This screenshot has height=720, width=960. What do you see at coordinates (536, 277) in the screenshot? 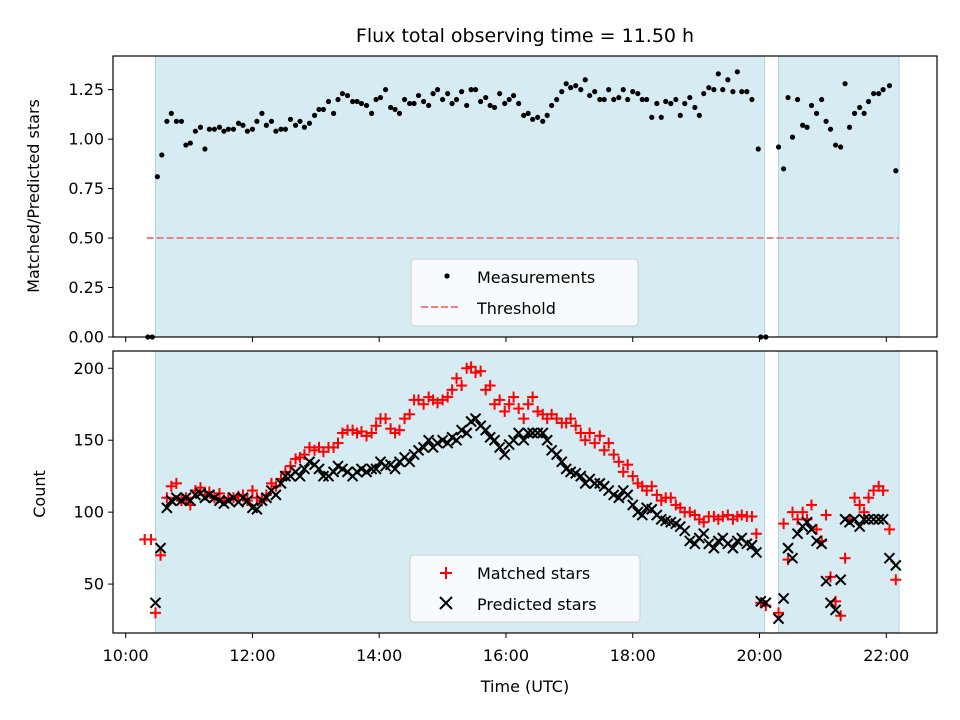
I see `legend-measurements-label: Measurements` at bounding box center [536, 277].